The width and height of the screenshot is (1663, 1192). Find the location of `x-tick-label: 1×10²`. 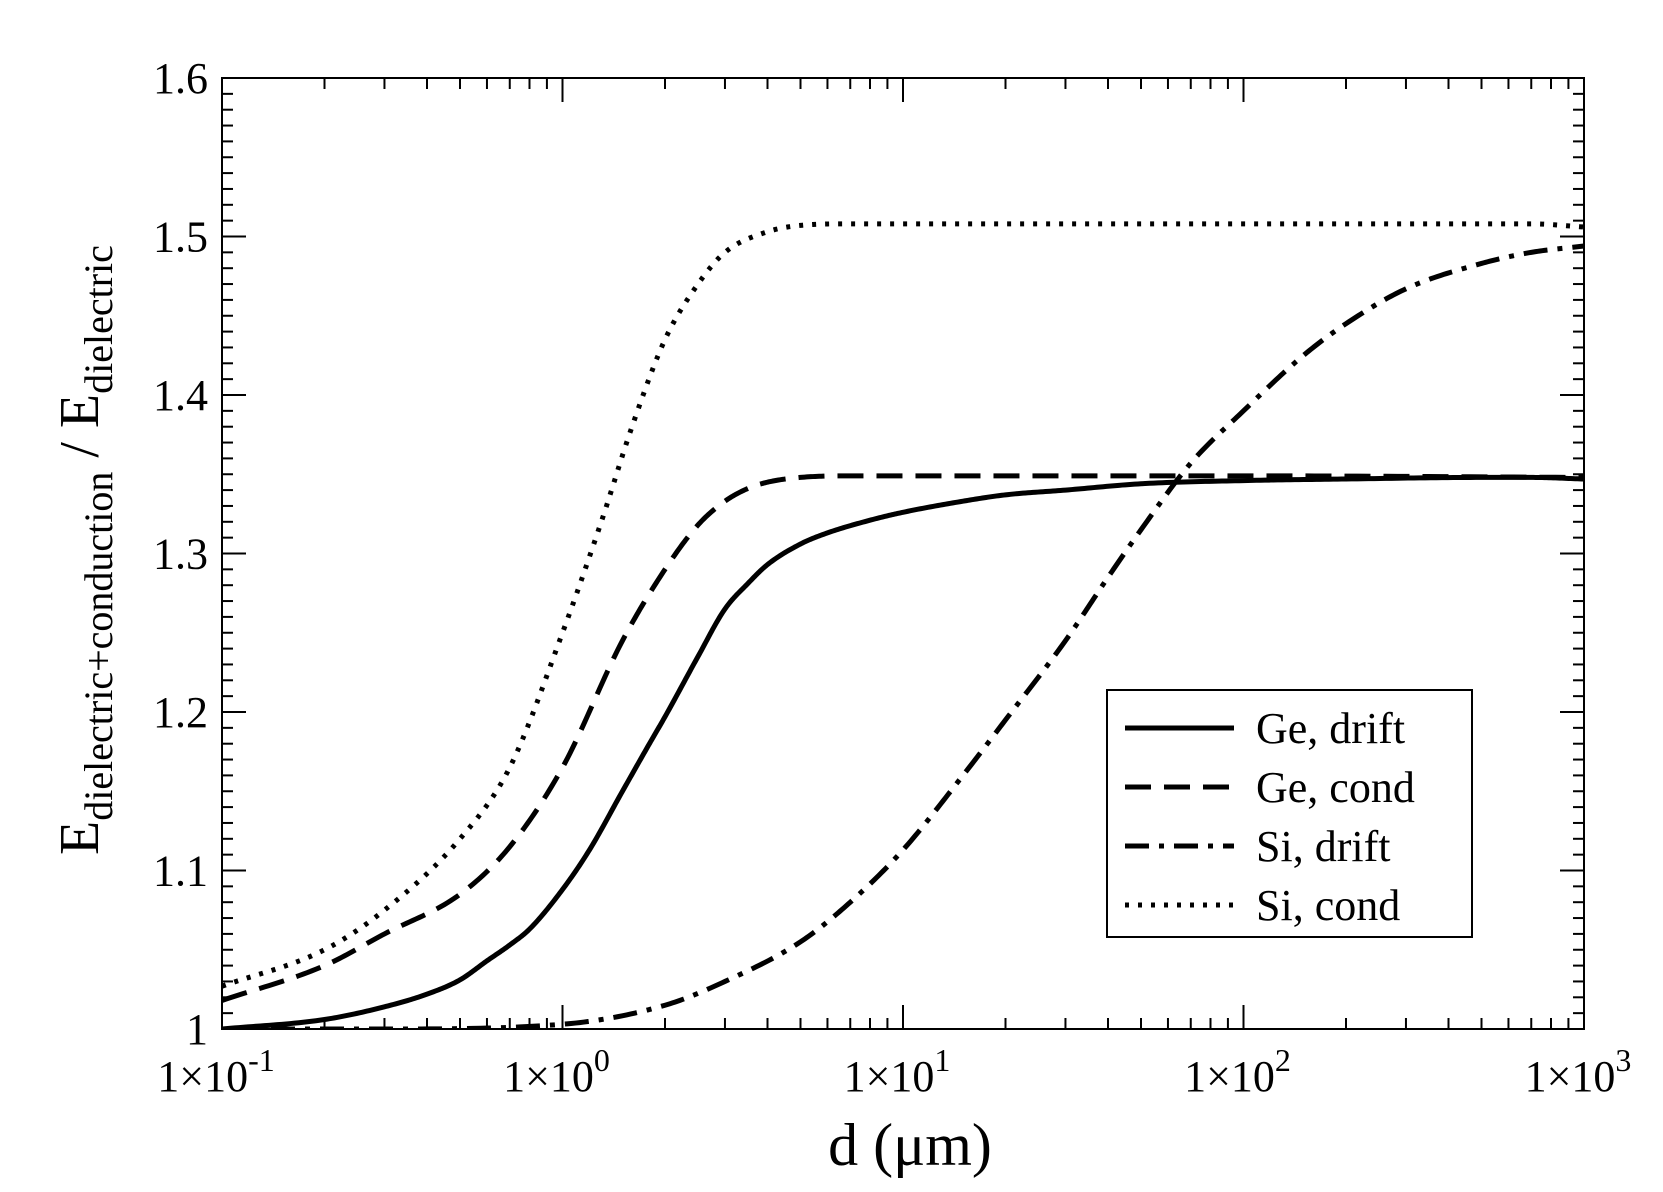

x-tick-label: 1×10² is located at coordinates (1237, 1071).